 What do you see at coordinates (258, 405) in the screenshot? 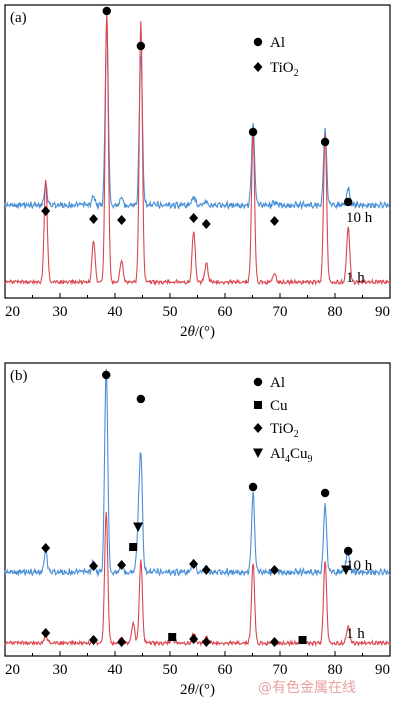
I see `legend-marker-cu` at bounding box center [258, 405].